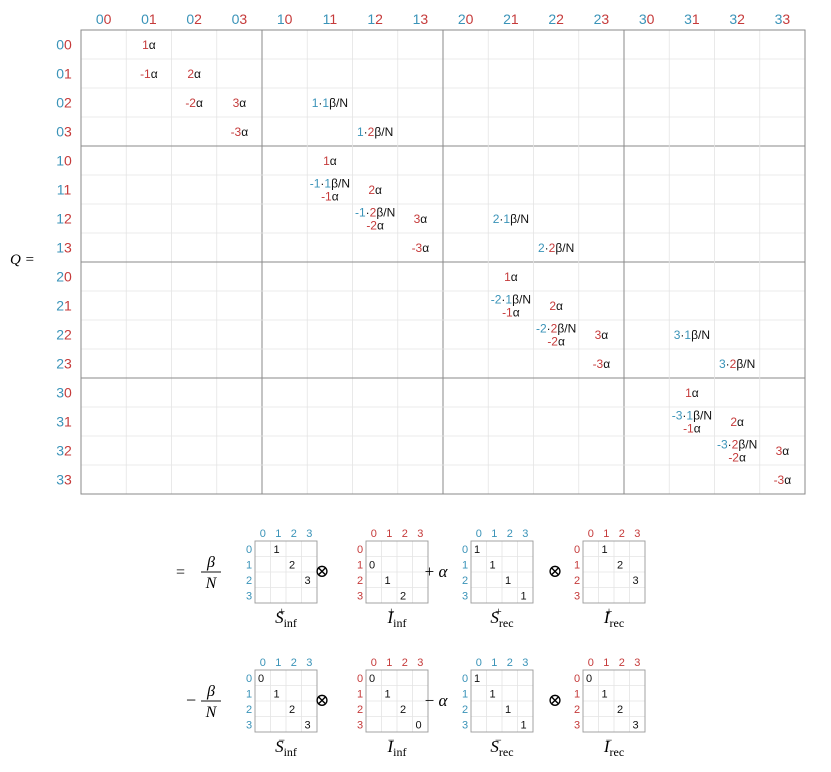  What do you see at coordinates (64, 306) in the screenshot?
I see `row-header: 21` at bounding box center [64, 306].